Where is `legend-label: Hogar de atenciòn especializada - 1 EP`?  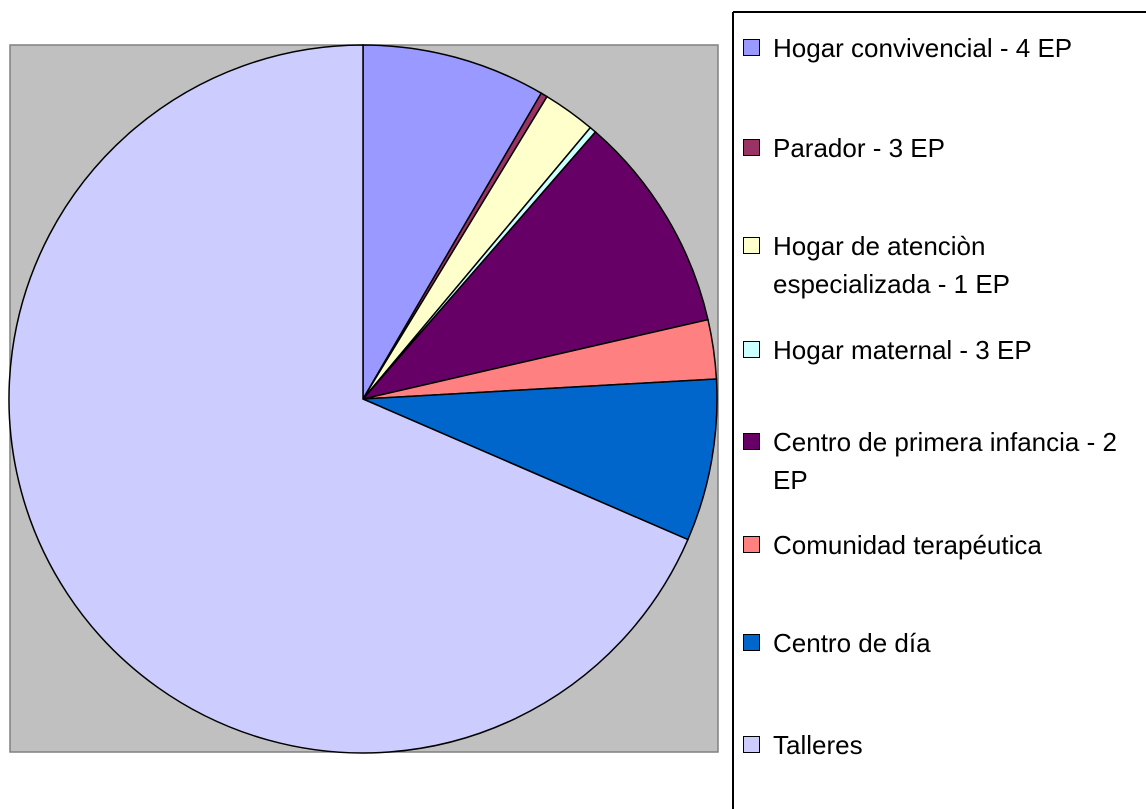 legend-label: Hogar de atenciòn especializada - 1 EP is located at coordinates (892, 265).